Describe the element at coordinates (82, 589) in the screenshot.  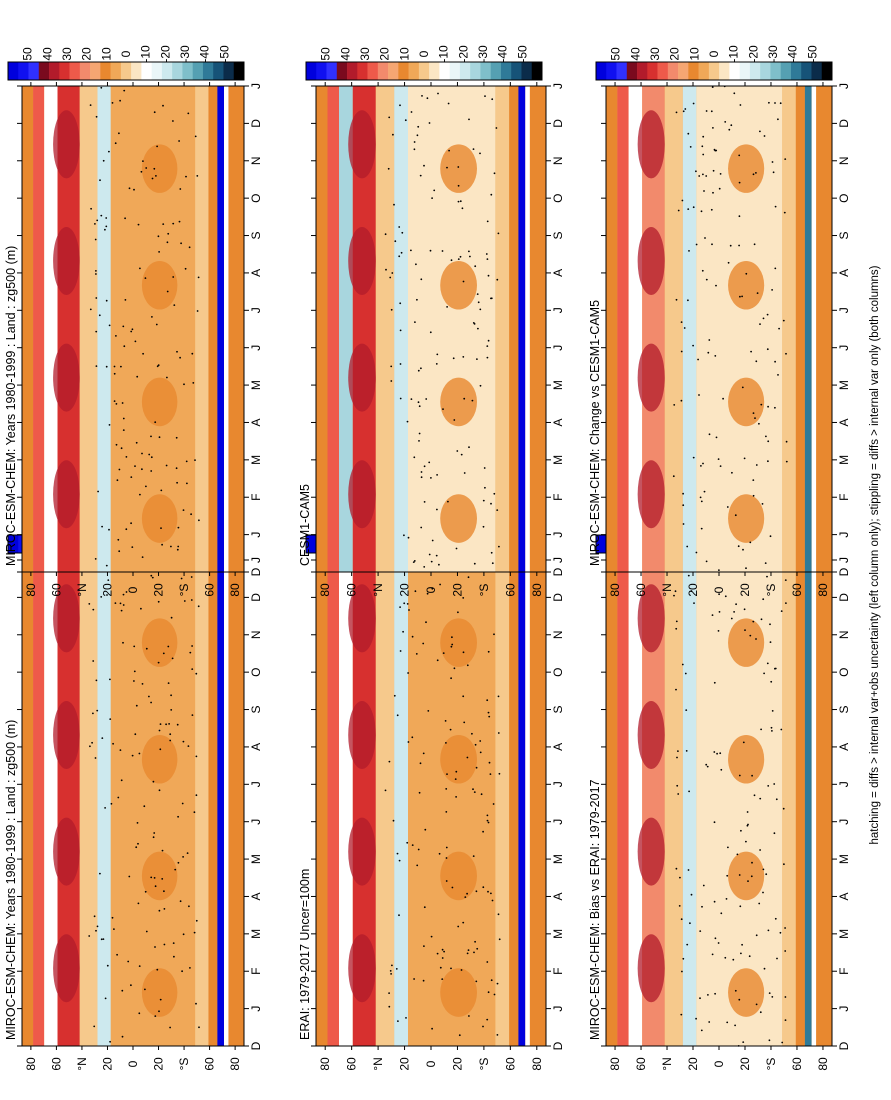
I see `lat-label: °N` at that location.